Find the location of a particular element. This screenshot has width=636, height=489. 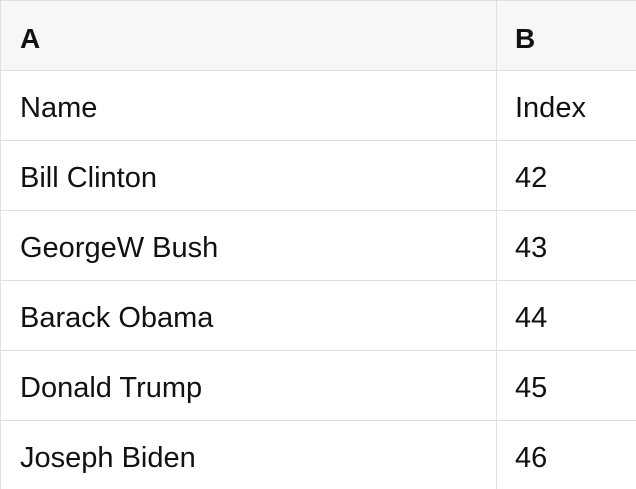

table-row: Barack Obama 44 is located at coordinates (318, 316).